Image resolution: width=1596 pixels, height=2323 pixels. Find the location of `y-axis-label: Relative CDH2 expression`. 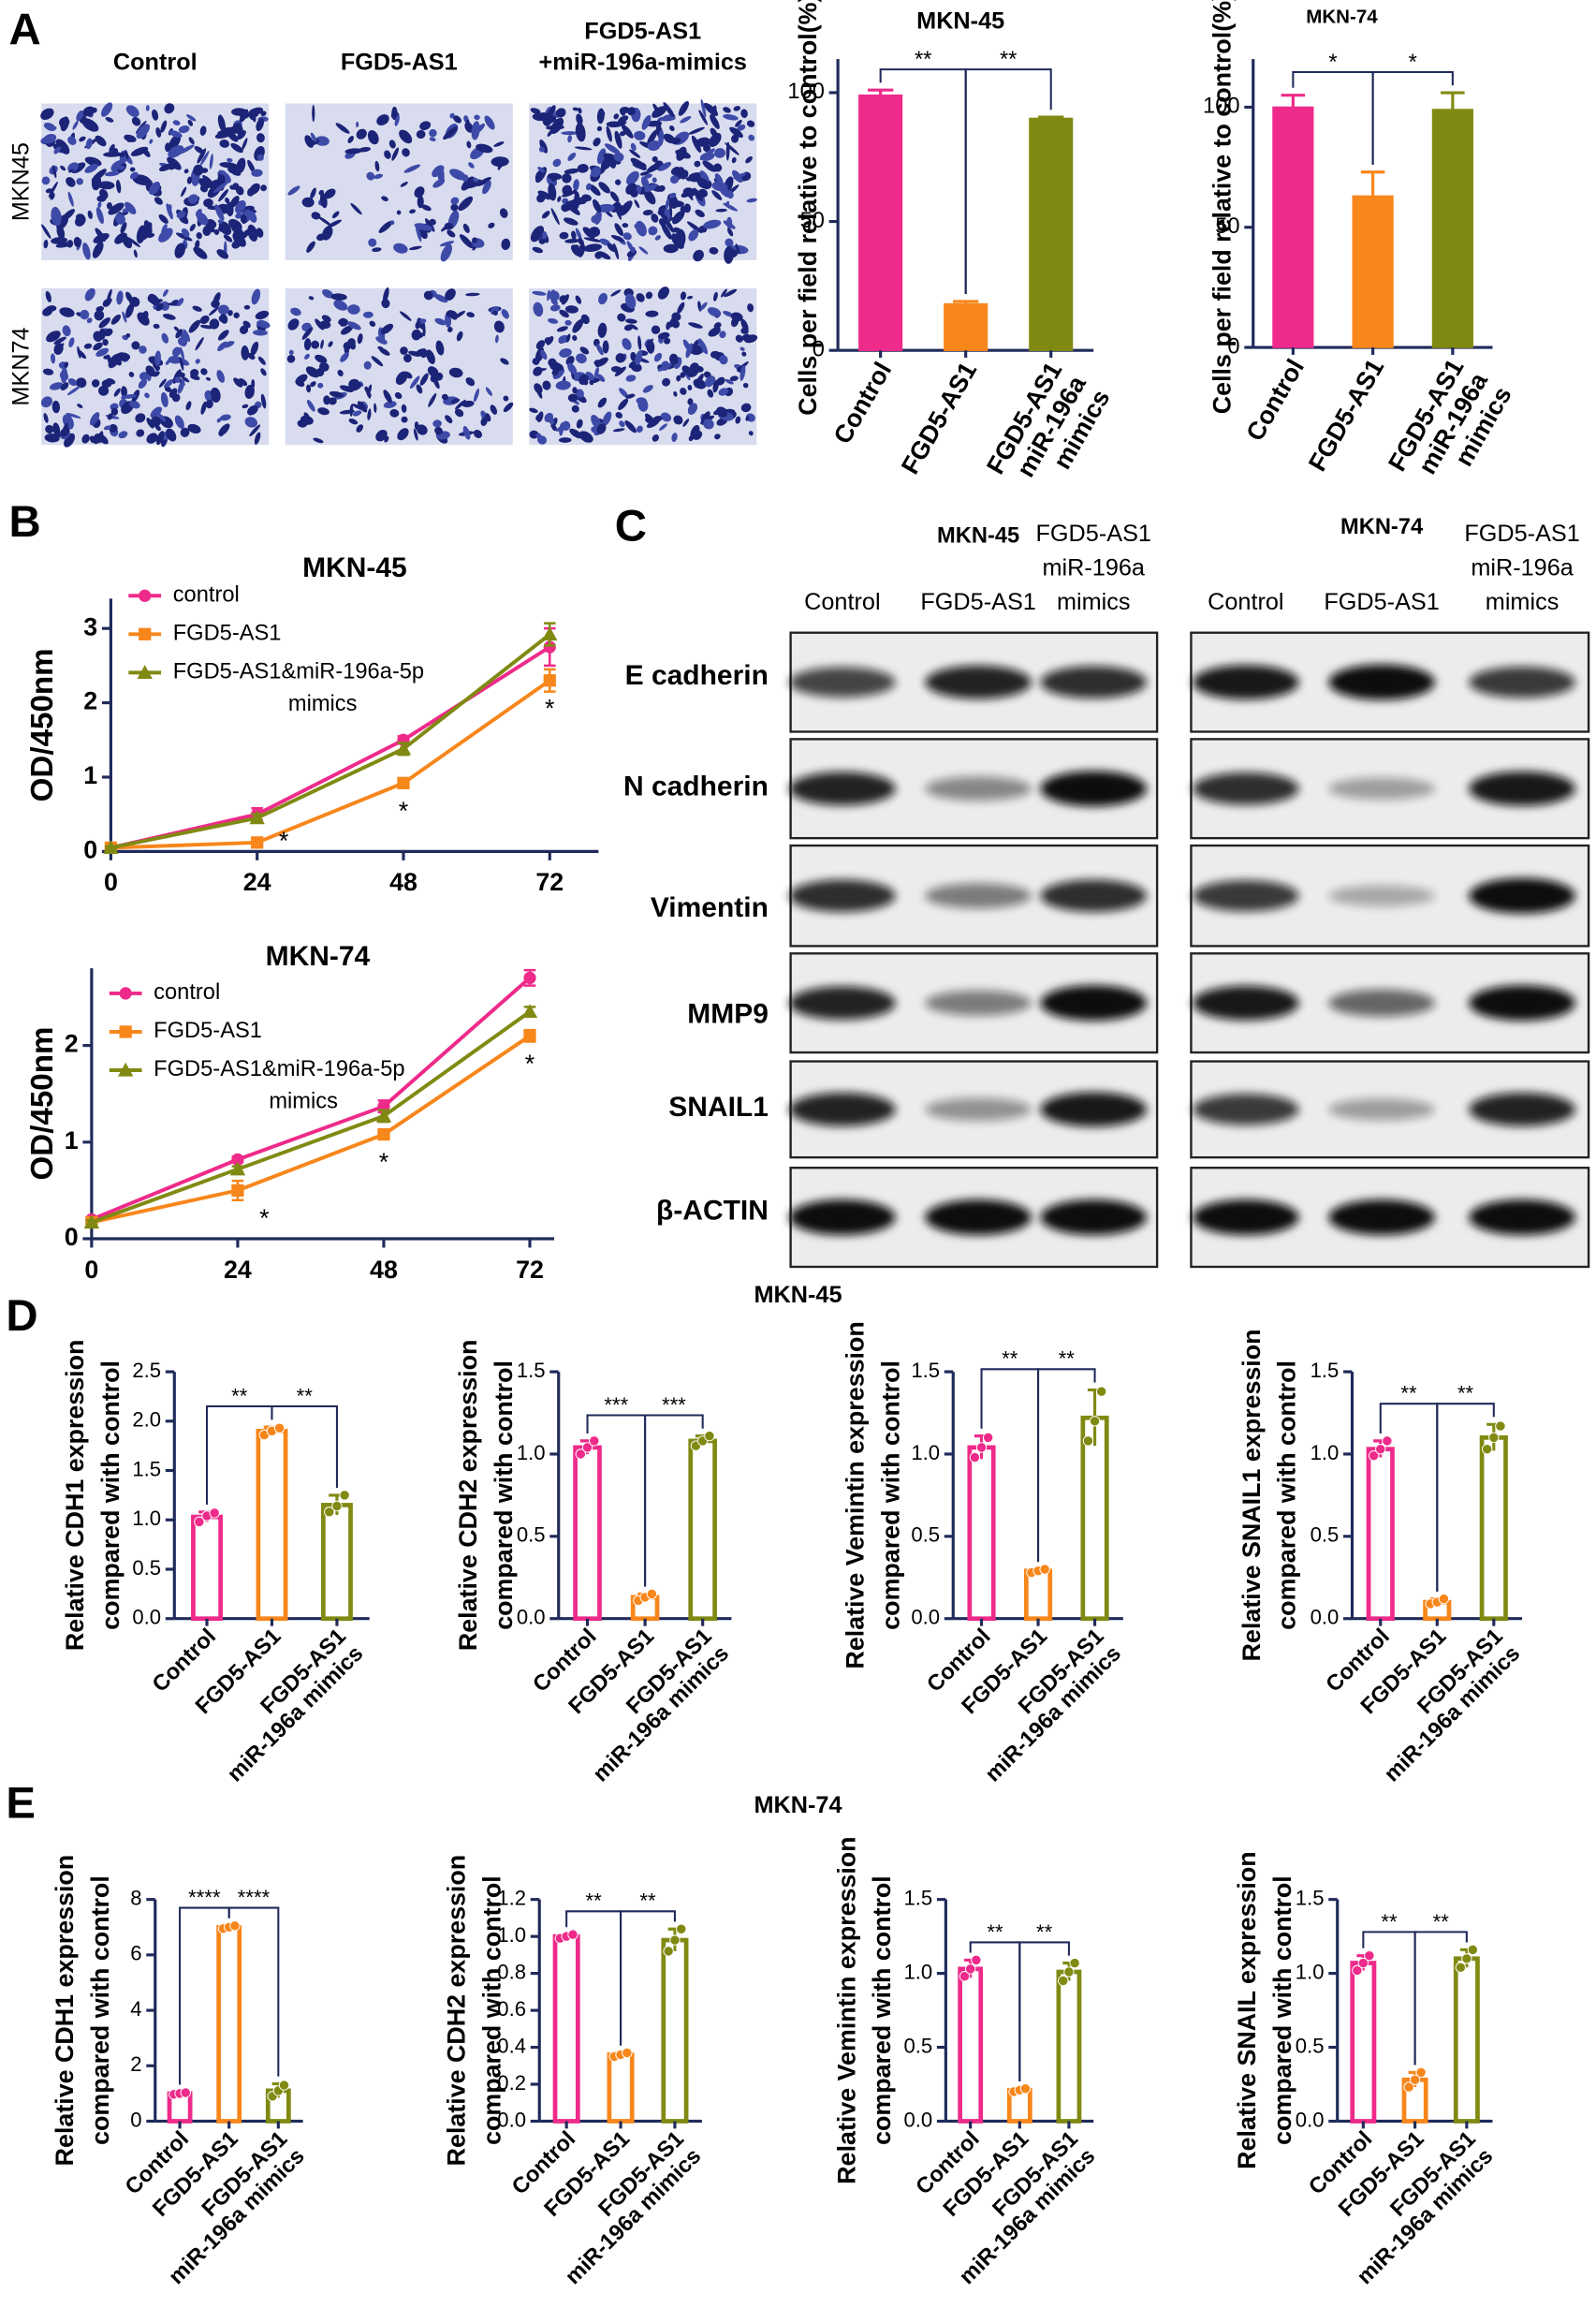

y-axis-label: Relative CDH2 expression is located at coordinates (456, 2011).